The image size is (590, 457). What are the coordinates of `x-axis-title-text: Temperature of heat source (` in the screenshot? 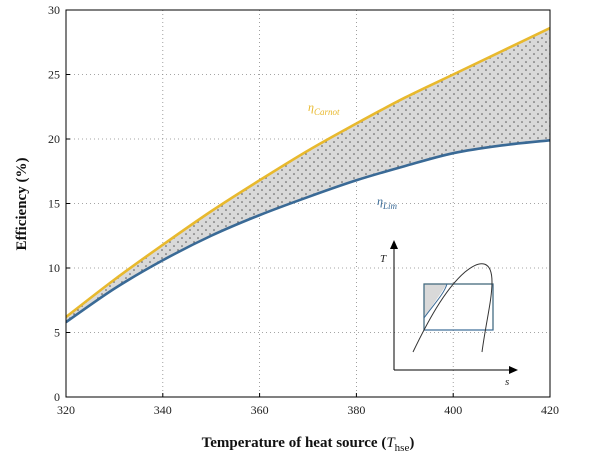 It's located at (294, 443).